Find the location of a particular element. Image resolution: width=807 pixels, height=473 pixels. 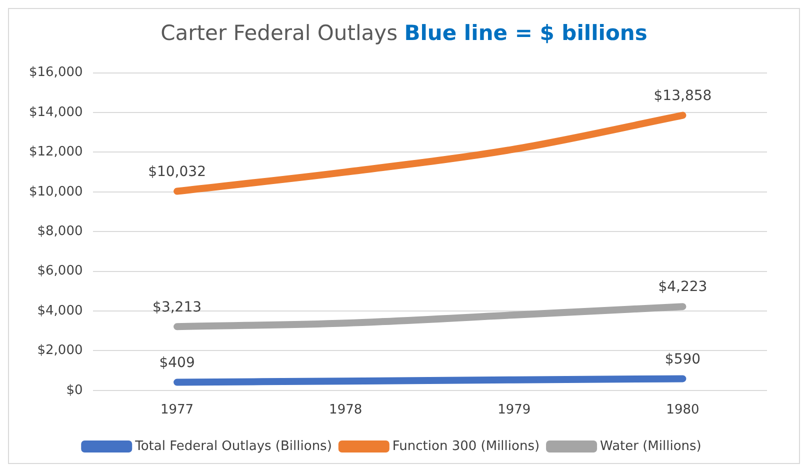

data-label: $3,213 is located at coordinates (177, 307).